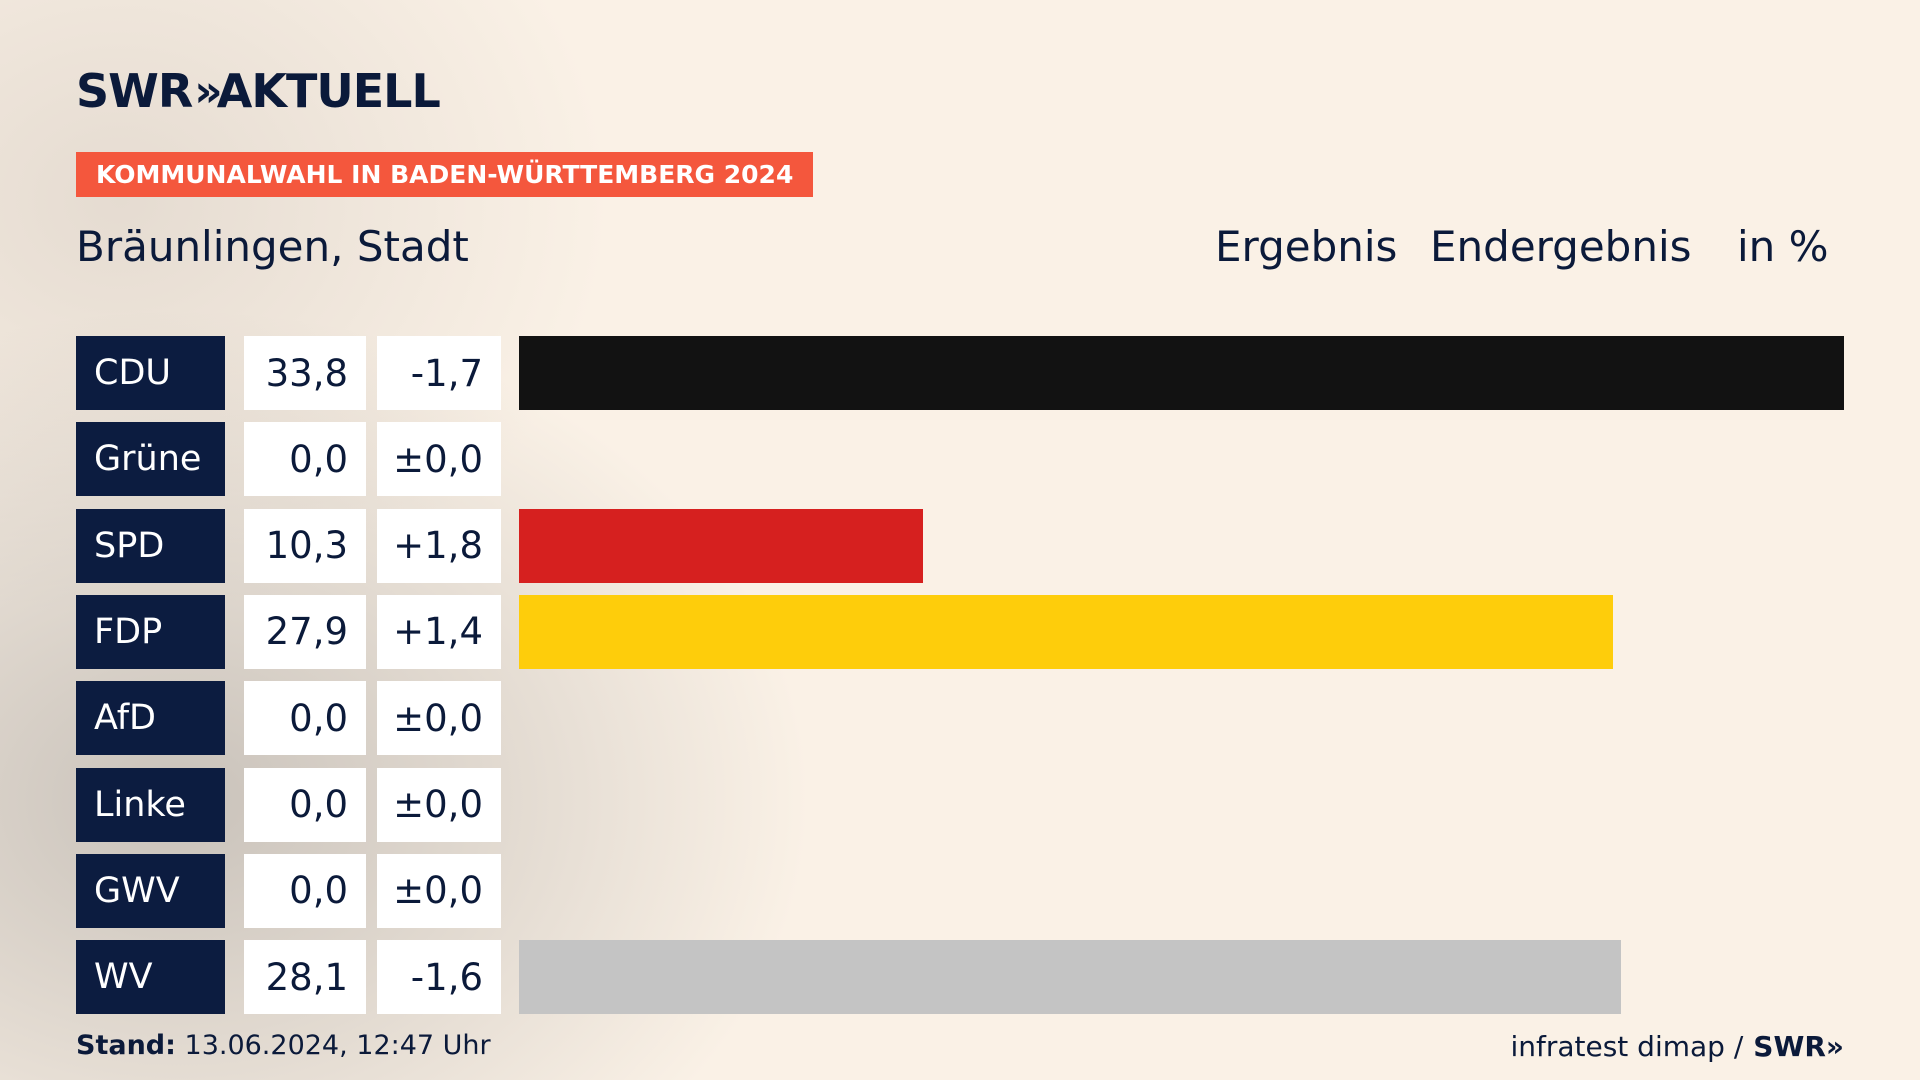 This screenshot has height=1080, width=1920. I want to click on party-row-fdp: FDP 27,9 +1,4, so click(960, 631).